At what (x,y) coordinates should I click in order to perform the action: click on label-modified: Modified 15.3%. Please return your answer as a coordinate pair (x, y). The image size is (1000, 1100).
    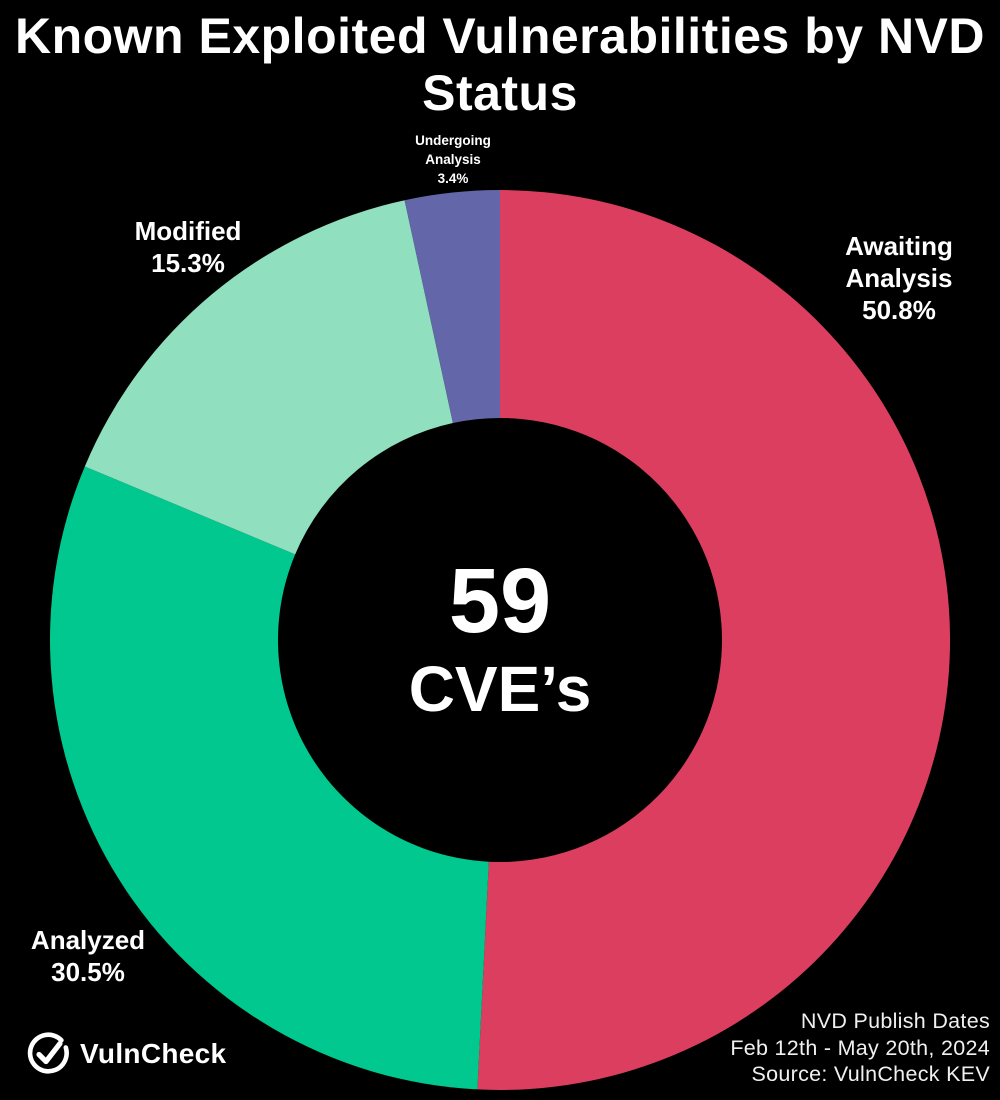
    Looking at the image, I should click on (188, 247).